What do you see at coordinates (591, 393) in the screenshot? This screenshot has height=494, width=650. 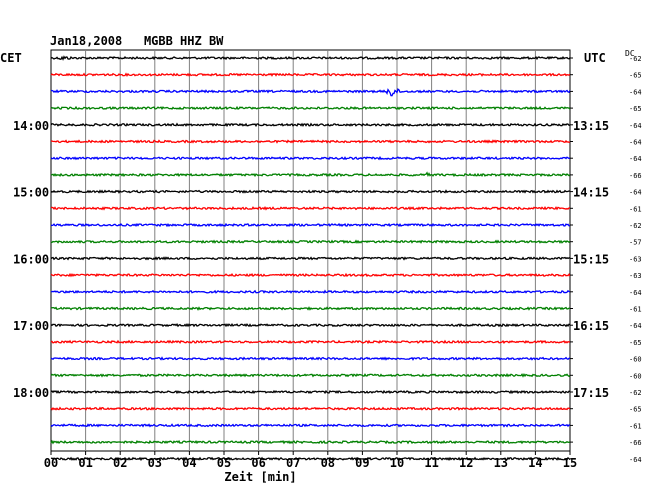 I see `right-hour-label: 17:15` at bounding box center [591, 393].